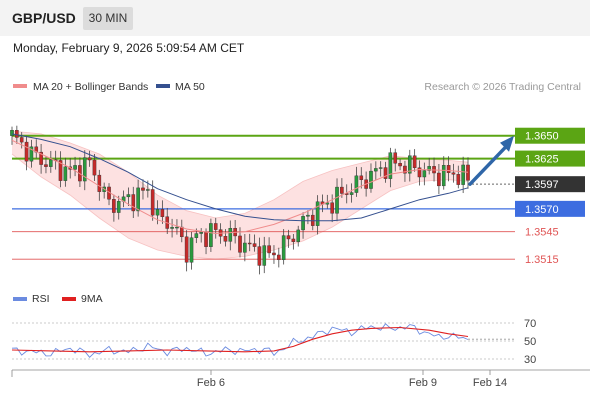 The height and width of the screenshot is (400, 590). Describe the element at coordinates (20, 299) in the screenshot. I see `legend-rsi-swatch` at that location.